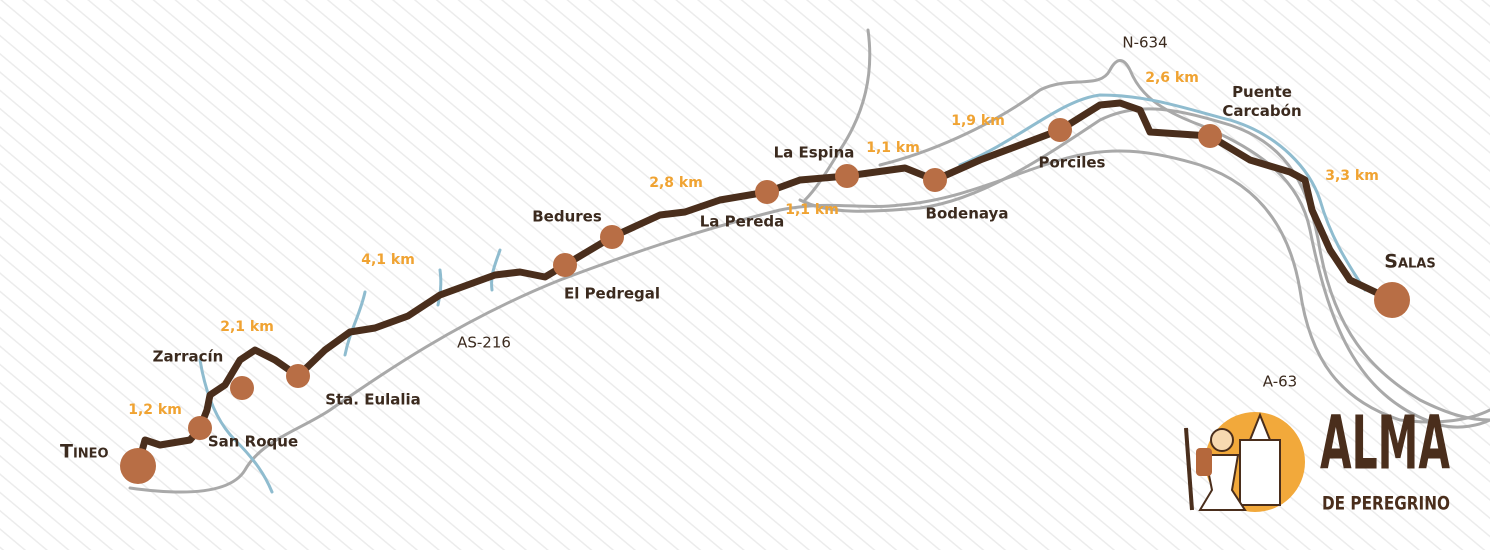  What do you see at coordinates (484, 343) in the screenshot?
I see `road-label: AS-216` at bounding box center [484, 343].